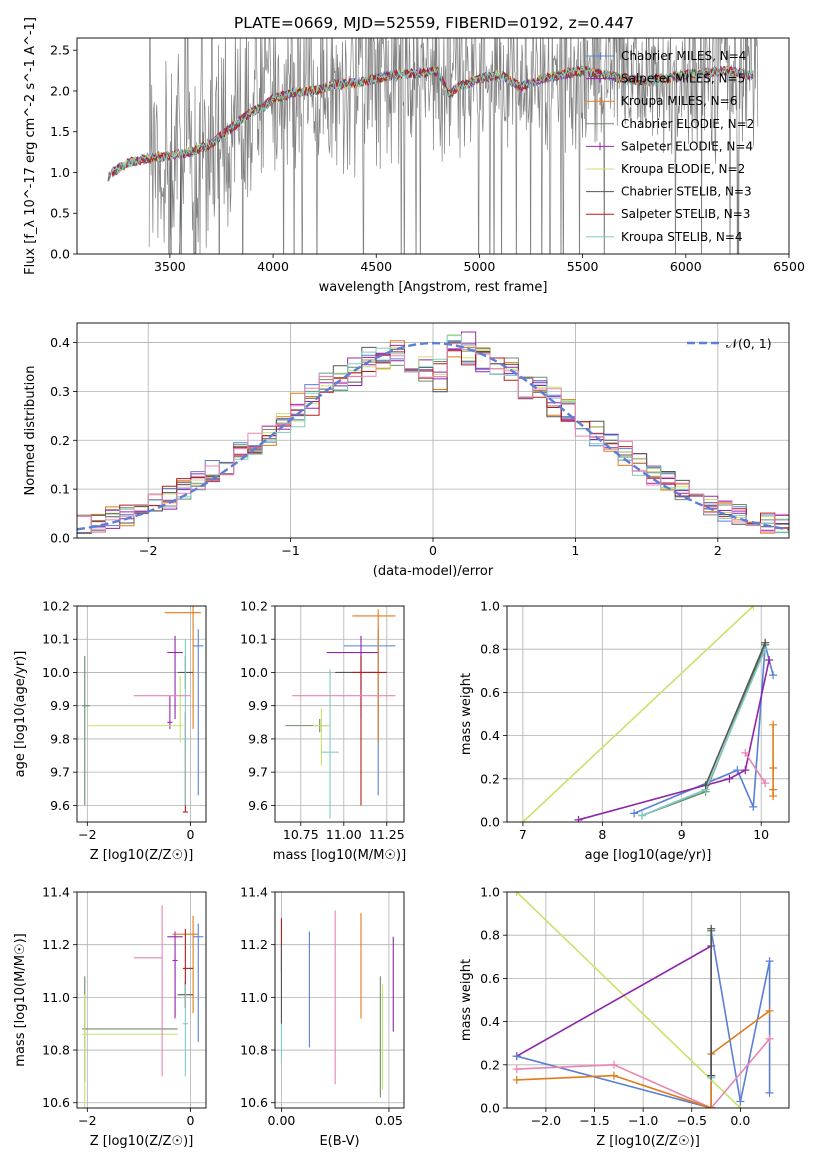  What do you see at coordinates (290, 550) in the screenshot?
I see `x-tick-label: −1` at bounding box center [290, 550].